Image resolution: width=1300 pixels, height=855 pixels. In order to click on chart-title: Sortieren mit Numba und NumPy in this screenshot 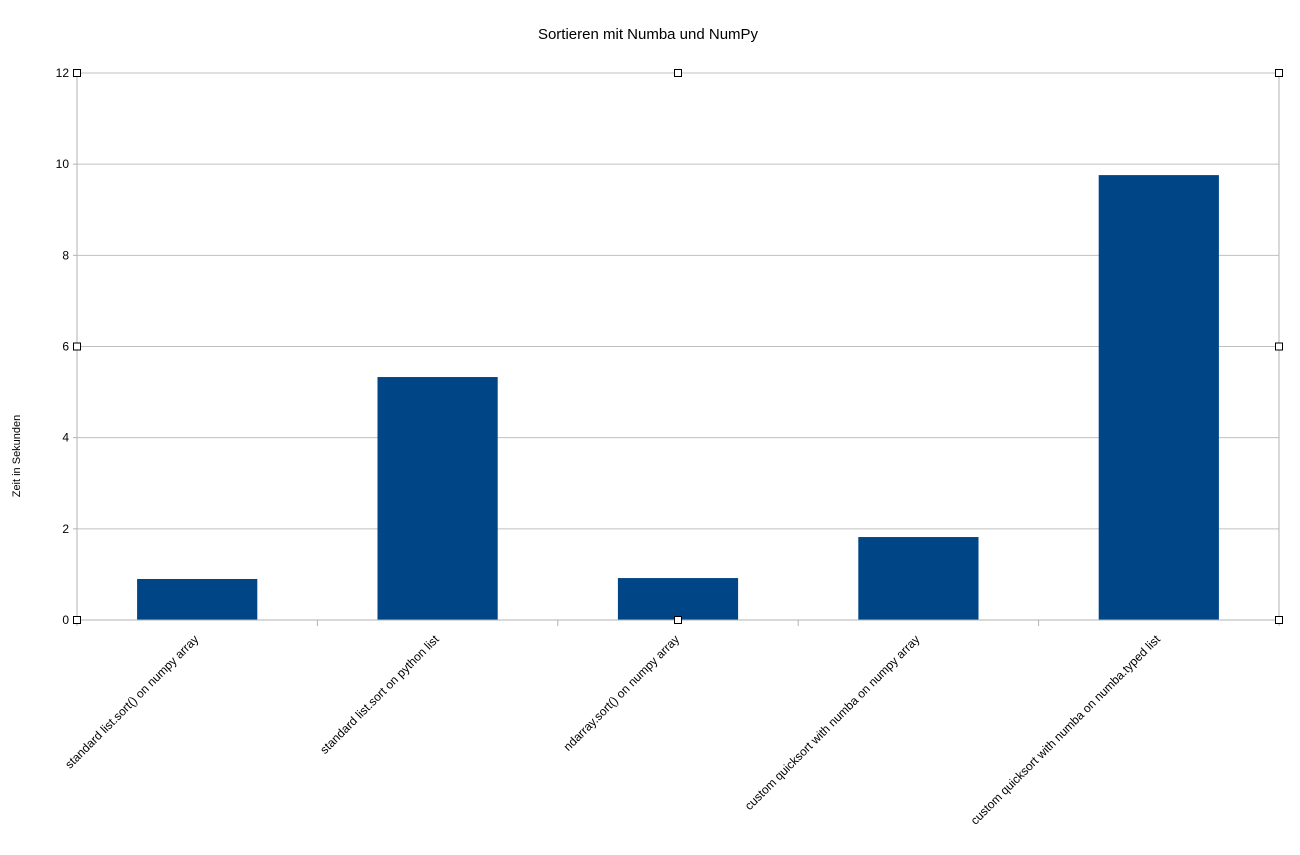, I will do `click(648, 34)`.